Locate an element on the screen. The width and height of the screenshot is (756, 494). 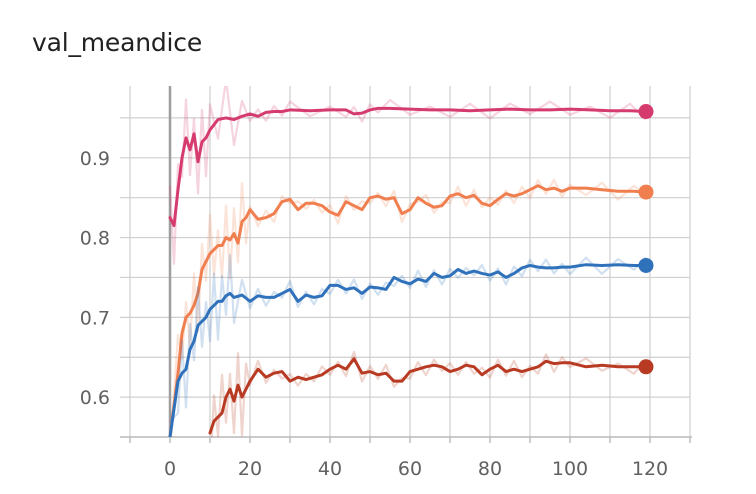
series-3-raw is located at coordinates (428, 393).